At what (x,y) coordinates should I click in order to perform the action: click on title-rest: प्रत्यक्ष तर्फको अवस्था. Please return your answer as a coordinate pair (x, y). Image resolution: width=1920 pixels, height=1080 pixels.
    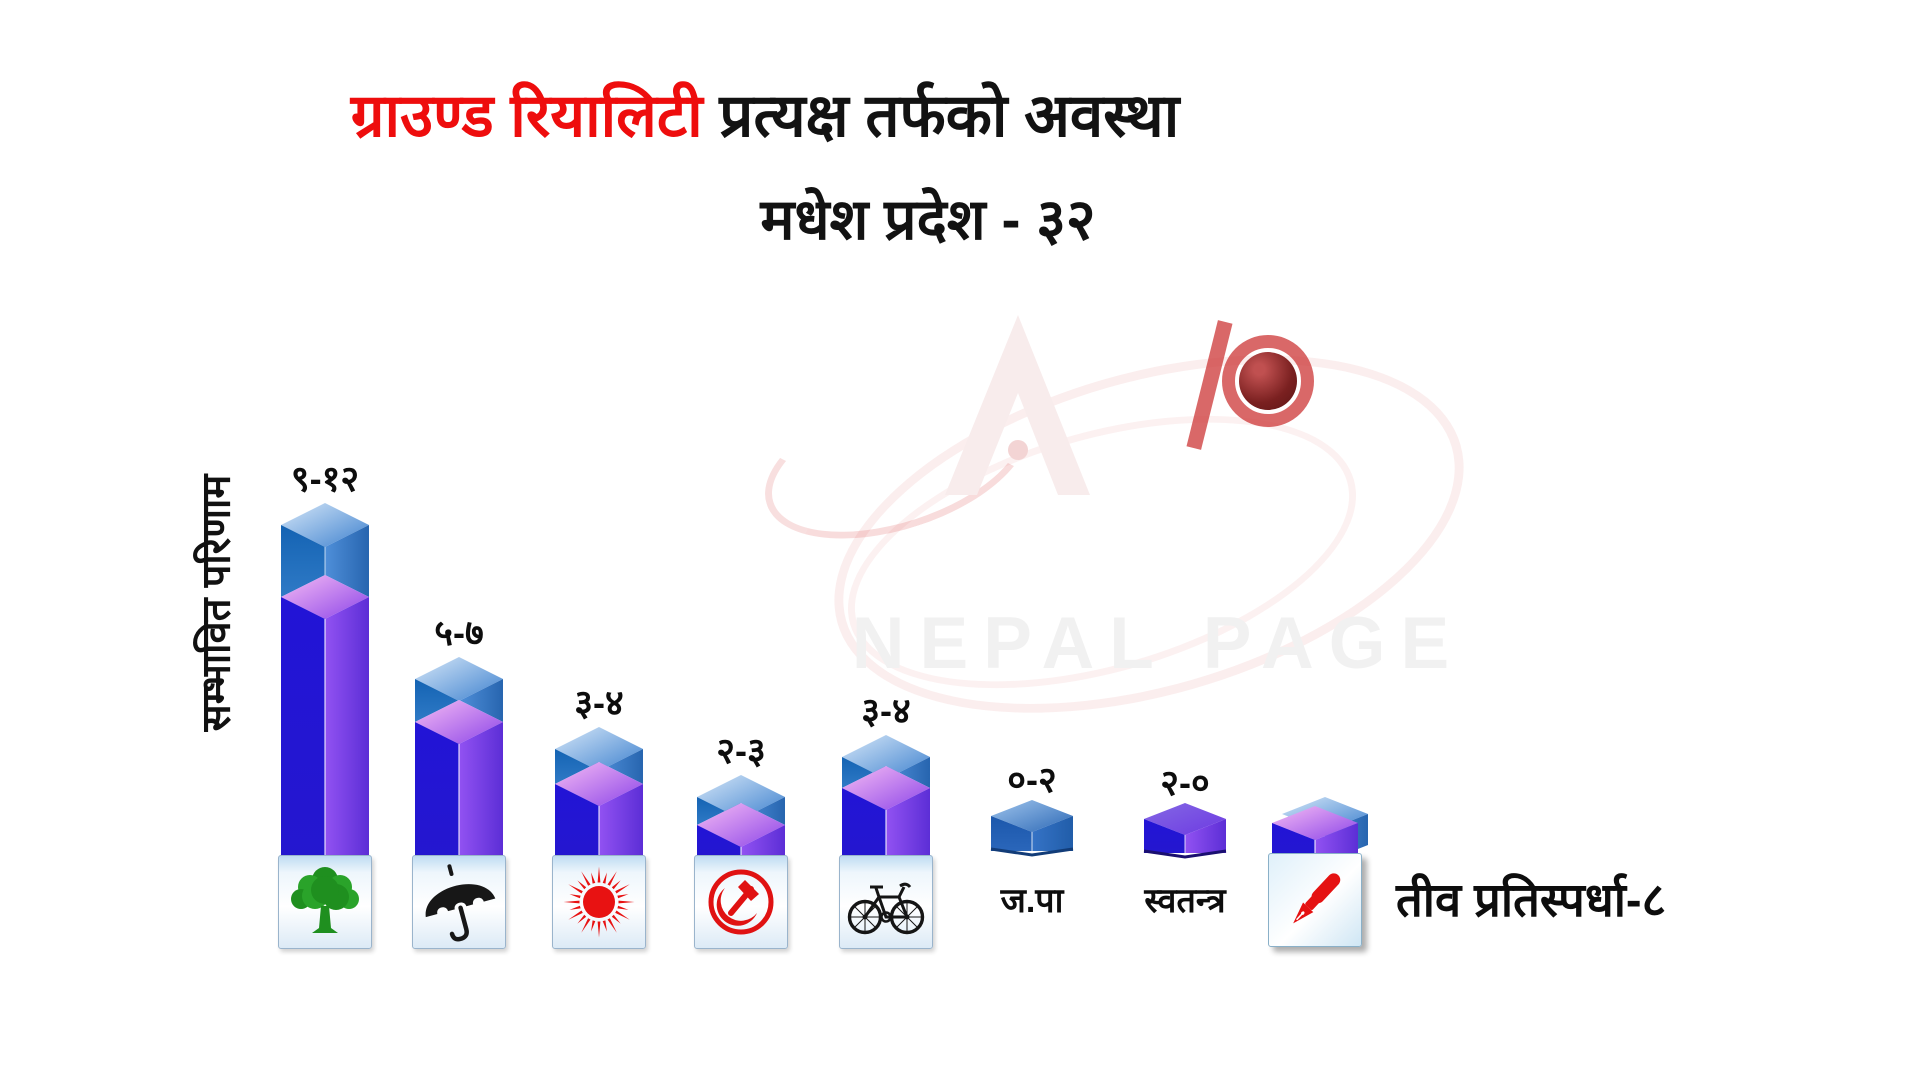
    Looking at the image, I should click on (941, 115).